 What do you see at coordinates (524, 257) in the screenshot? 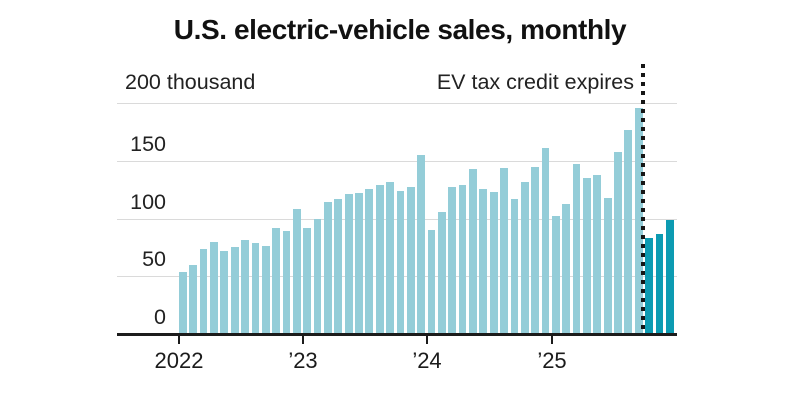
I see `bar-oct-2024` at bounding box center [524, 257].